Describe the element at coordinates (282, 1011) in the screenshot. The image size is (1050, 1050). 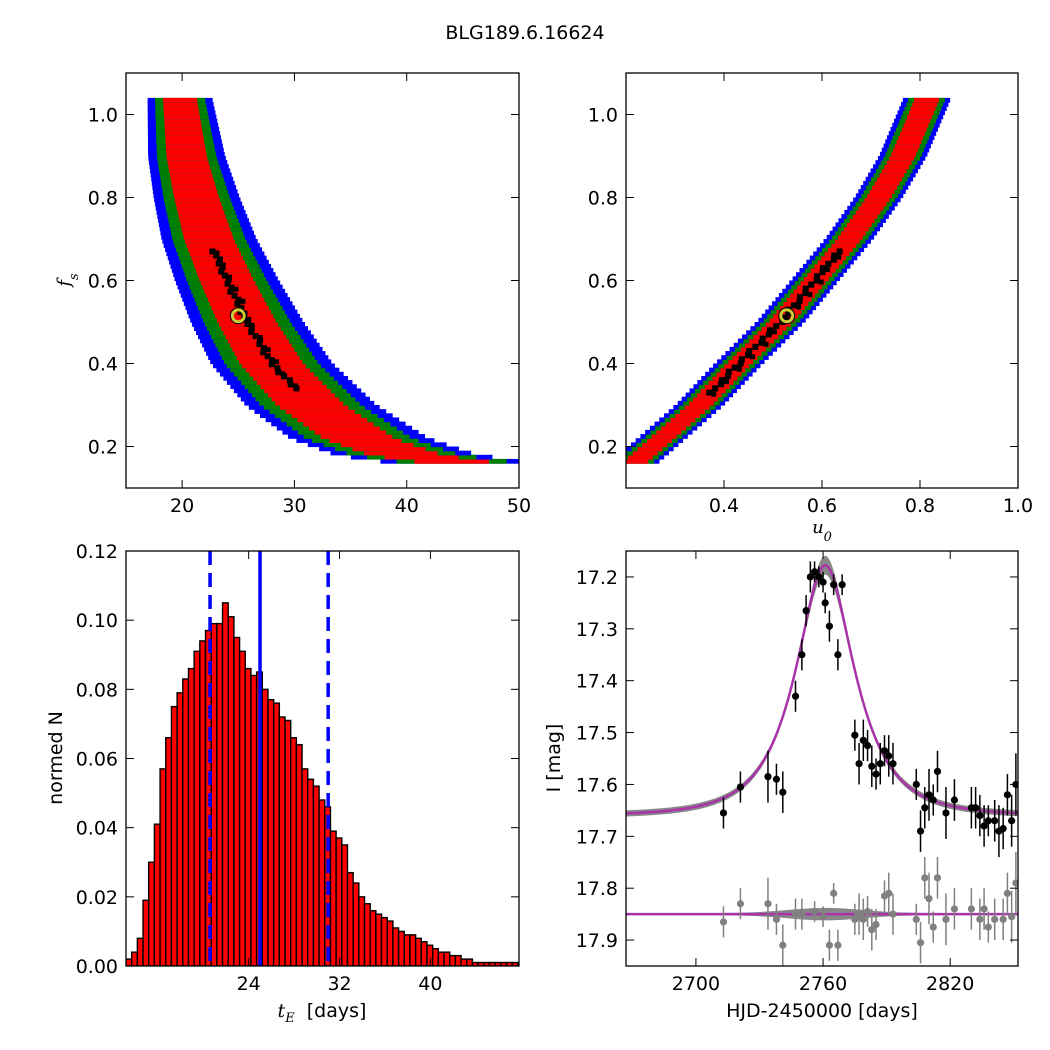
I see `hist-xlabel-var: t` at that location.